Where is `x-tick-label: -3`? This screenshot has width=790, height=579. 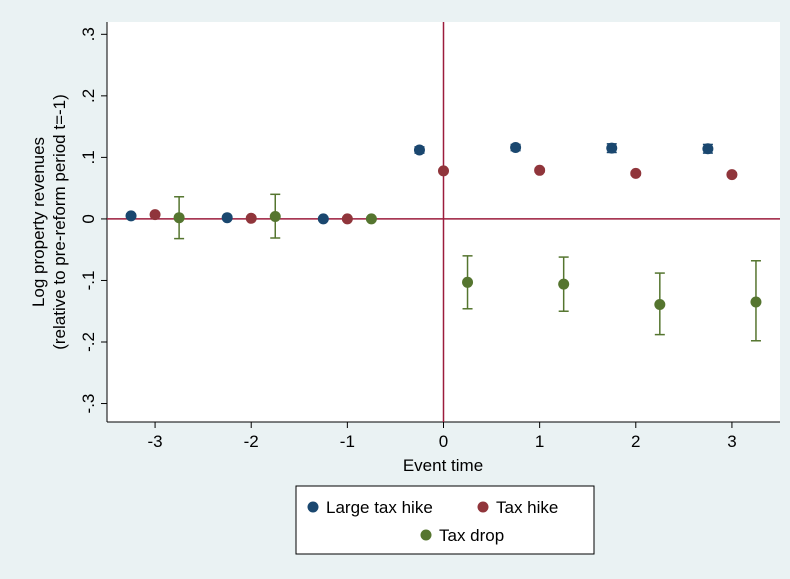 x-tick-label: -3 is located at coordinates (155, 441).